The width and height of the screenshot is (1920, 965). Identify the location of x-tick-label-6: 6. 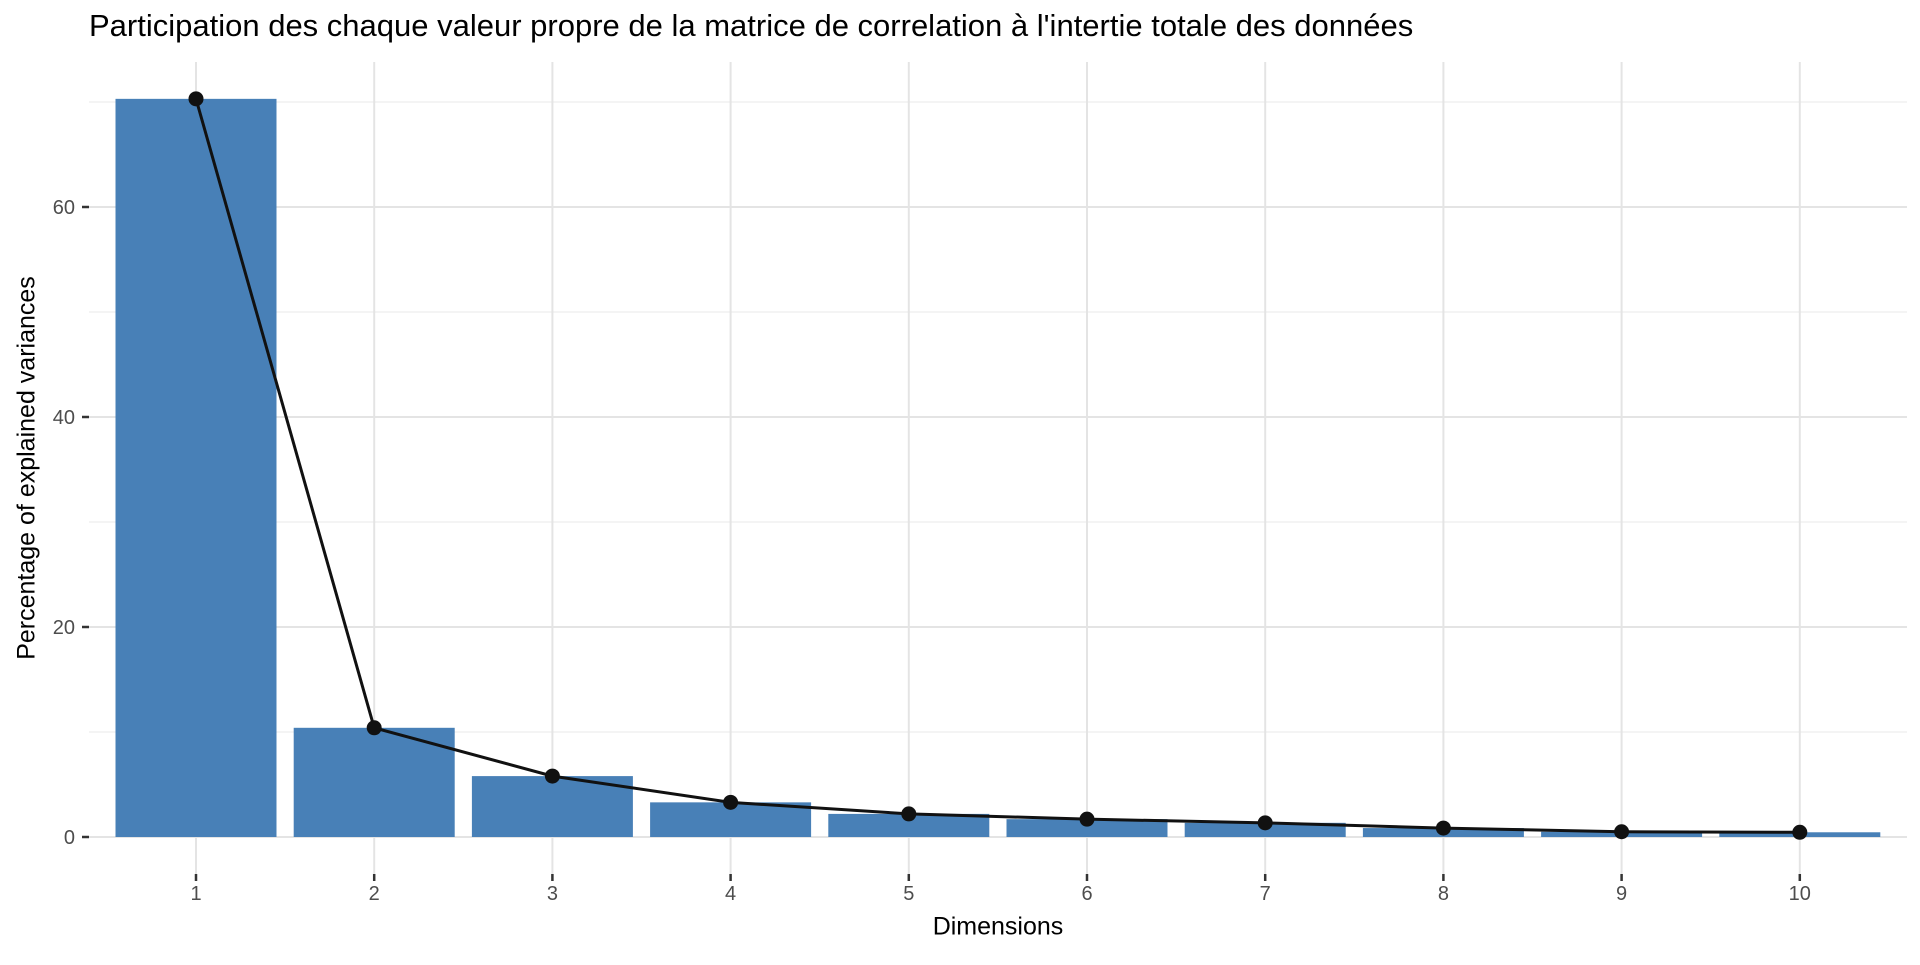
(1086, 894).